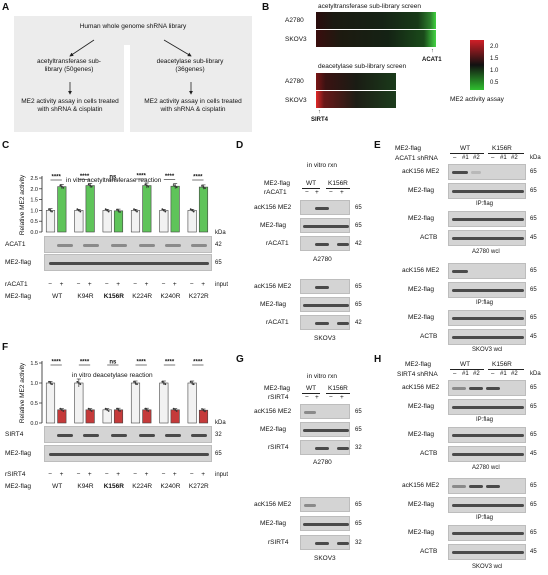 Image resolution: width=548 pixels, height=575 pixels. I want to click on d-kda-5: 65, so click(358, 305).